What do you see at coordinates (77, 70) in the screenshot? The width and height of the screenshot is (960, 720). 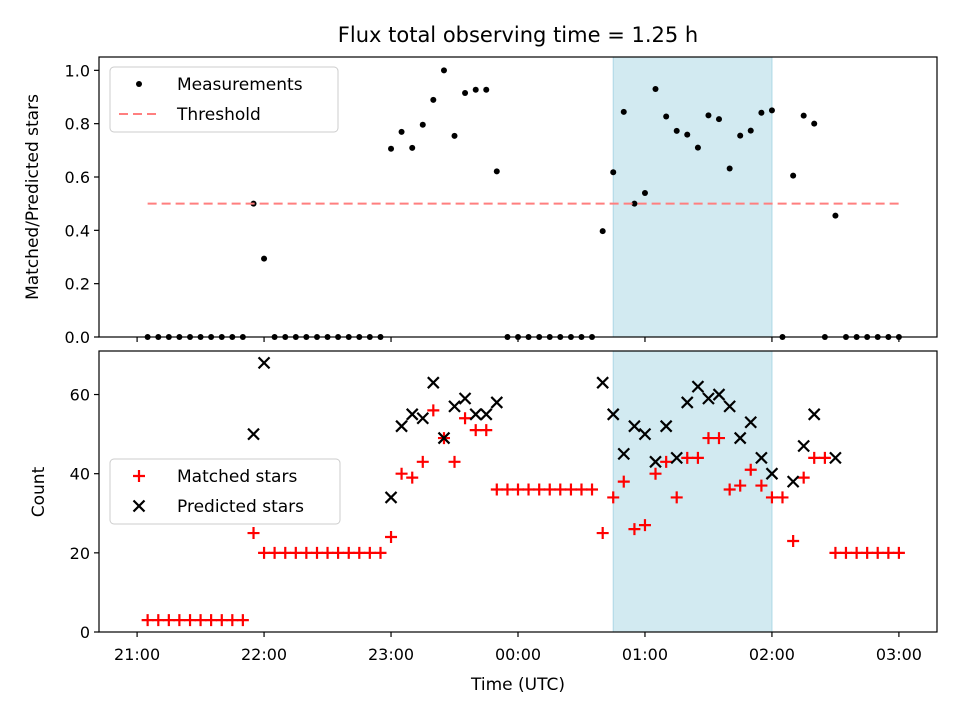 I see `y-tick-label: 1.0` at bounding box center [77, 70].